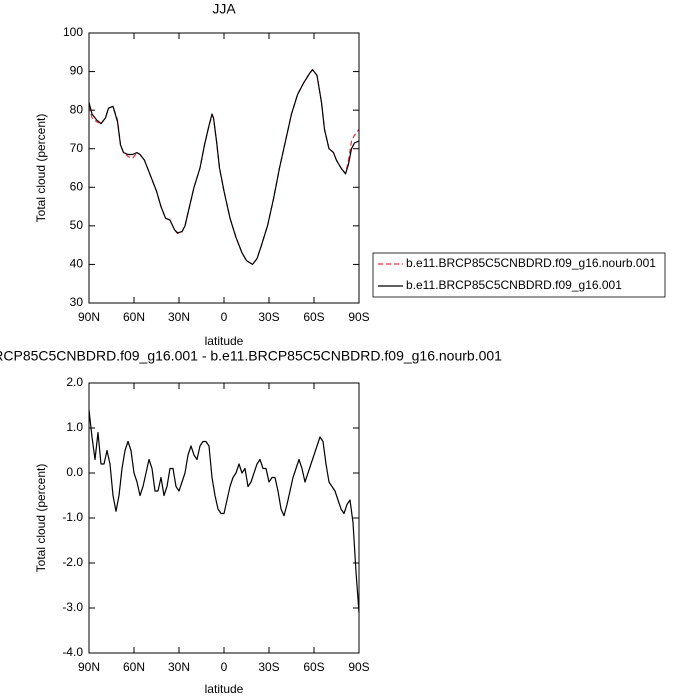 The height and width of the screenshot is (700, 700). I want to click on y-tick-label: 90, so click(77, 71).